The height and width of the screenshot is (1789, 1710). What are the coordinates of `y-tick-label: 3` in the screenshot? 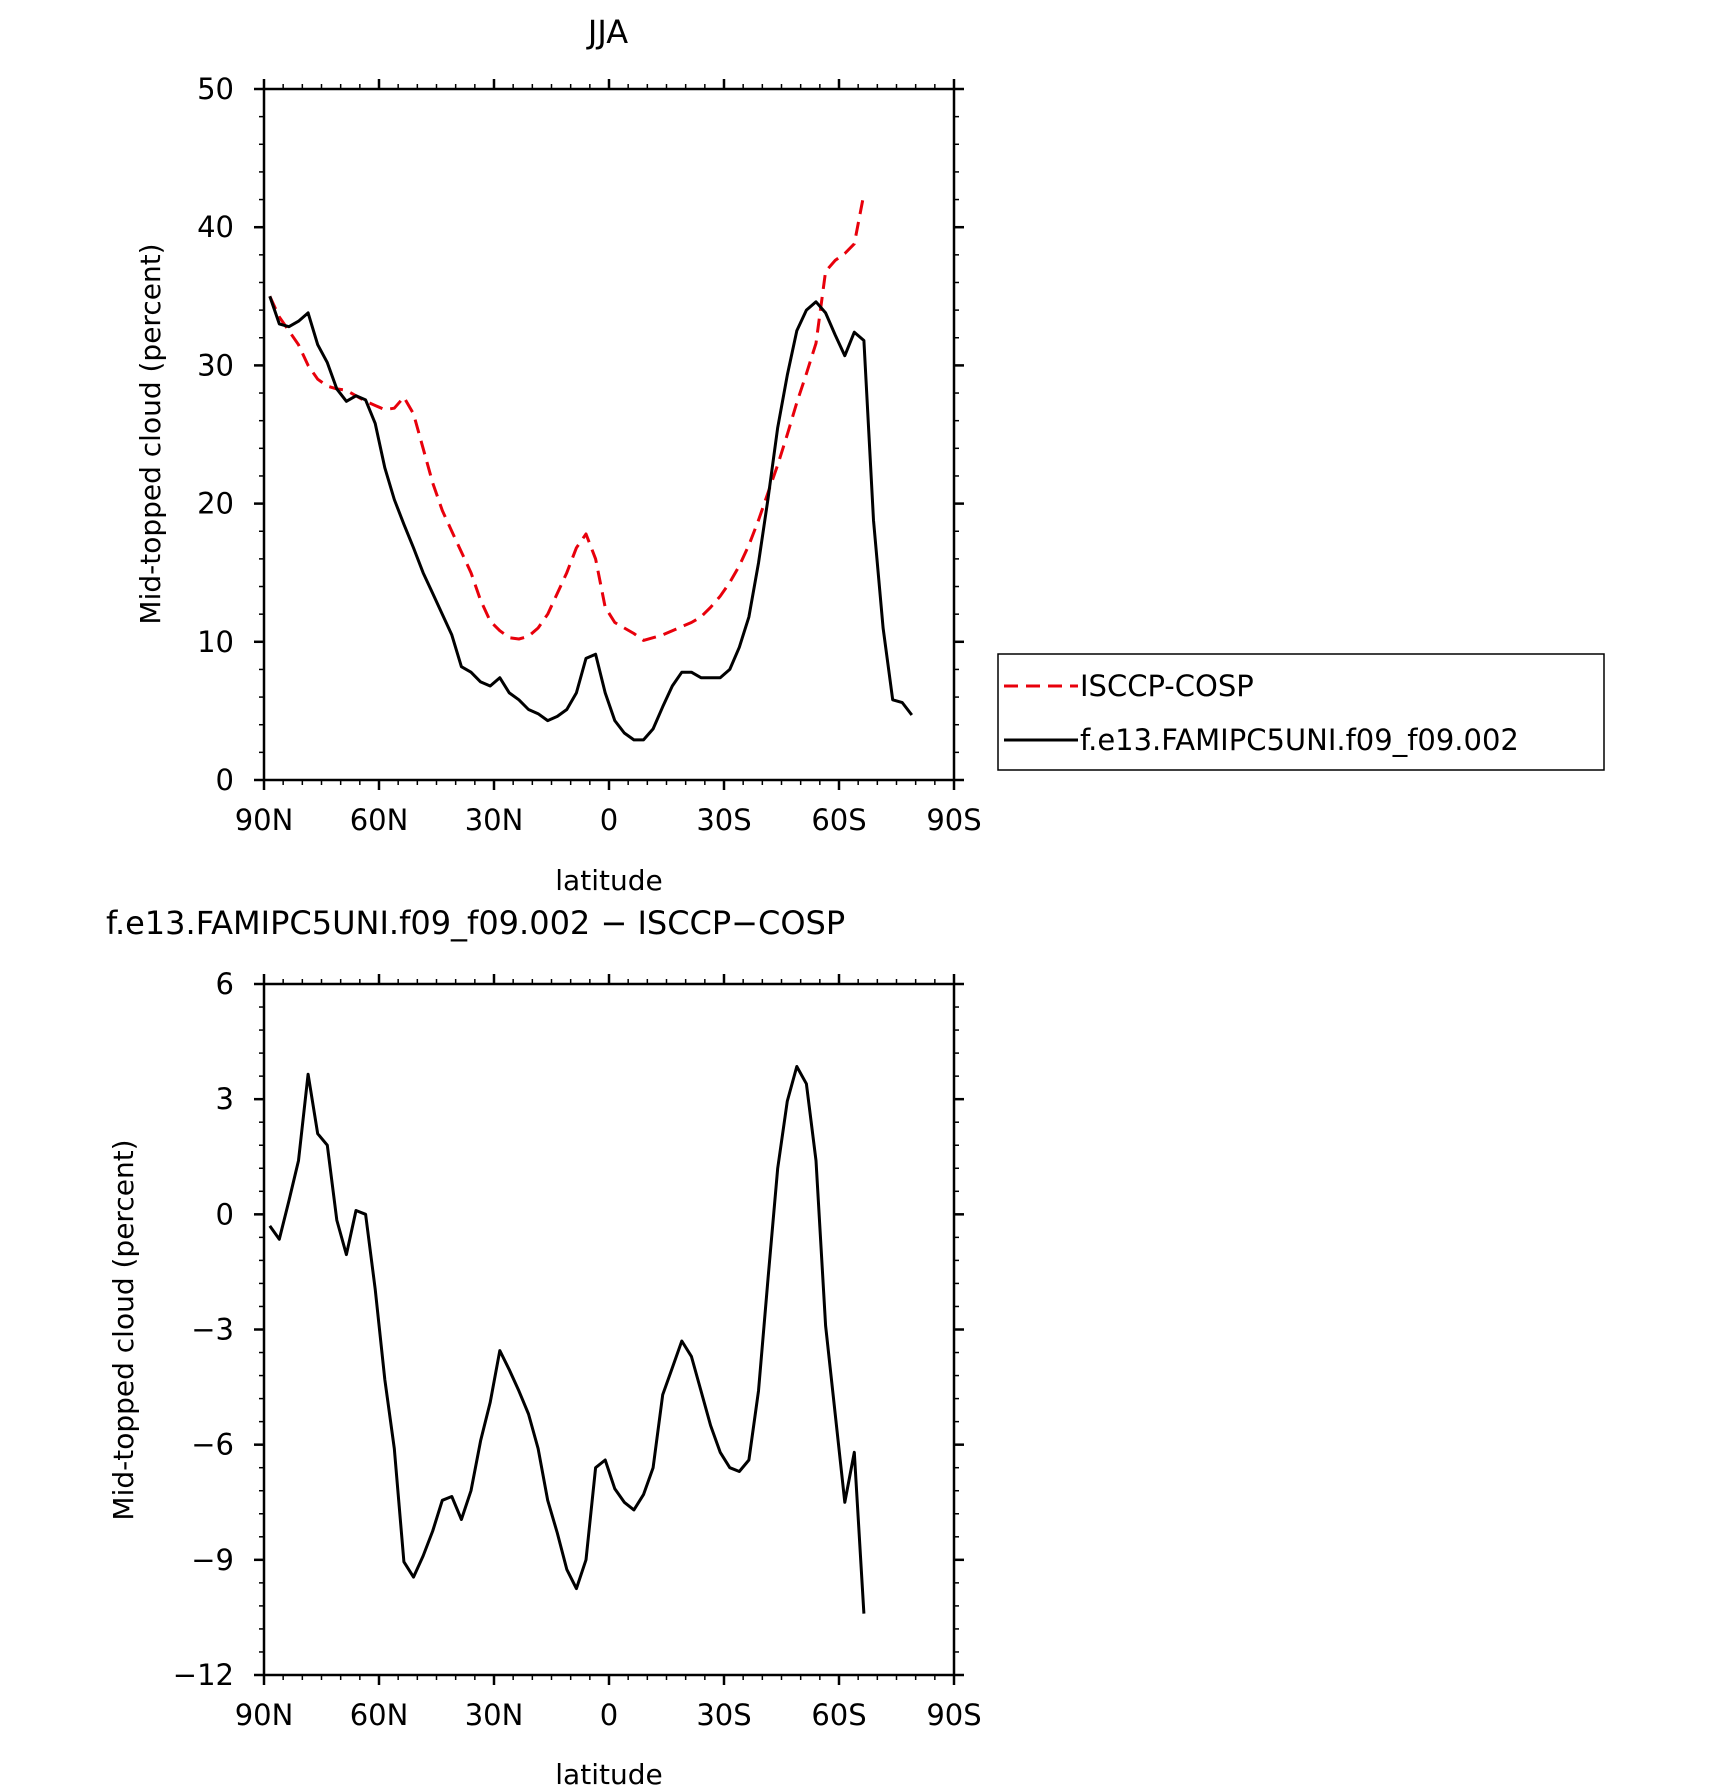 It's located at (225, 1099).